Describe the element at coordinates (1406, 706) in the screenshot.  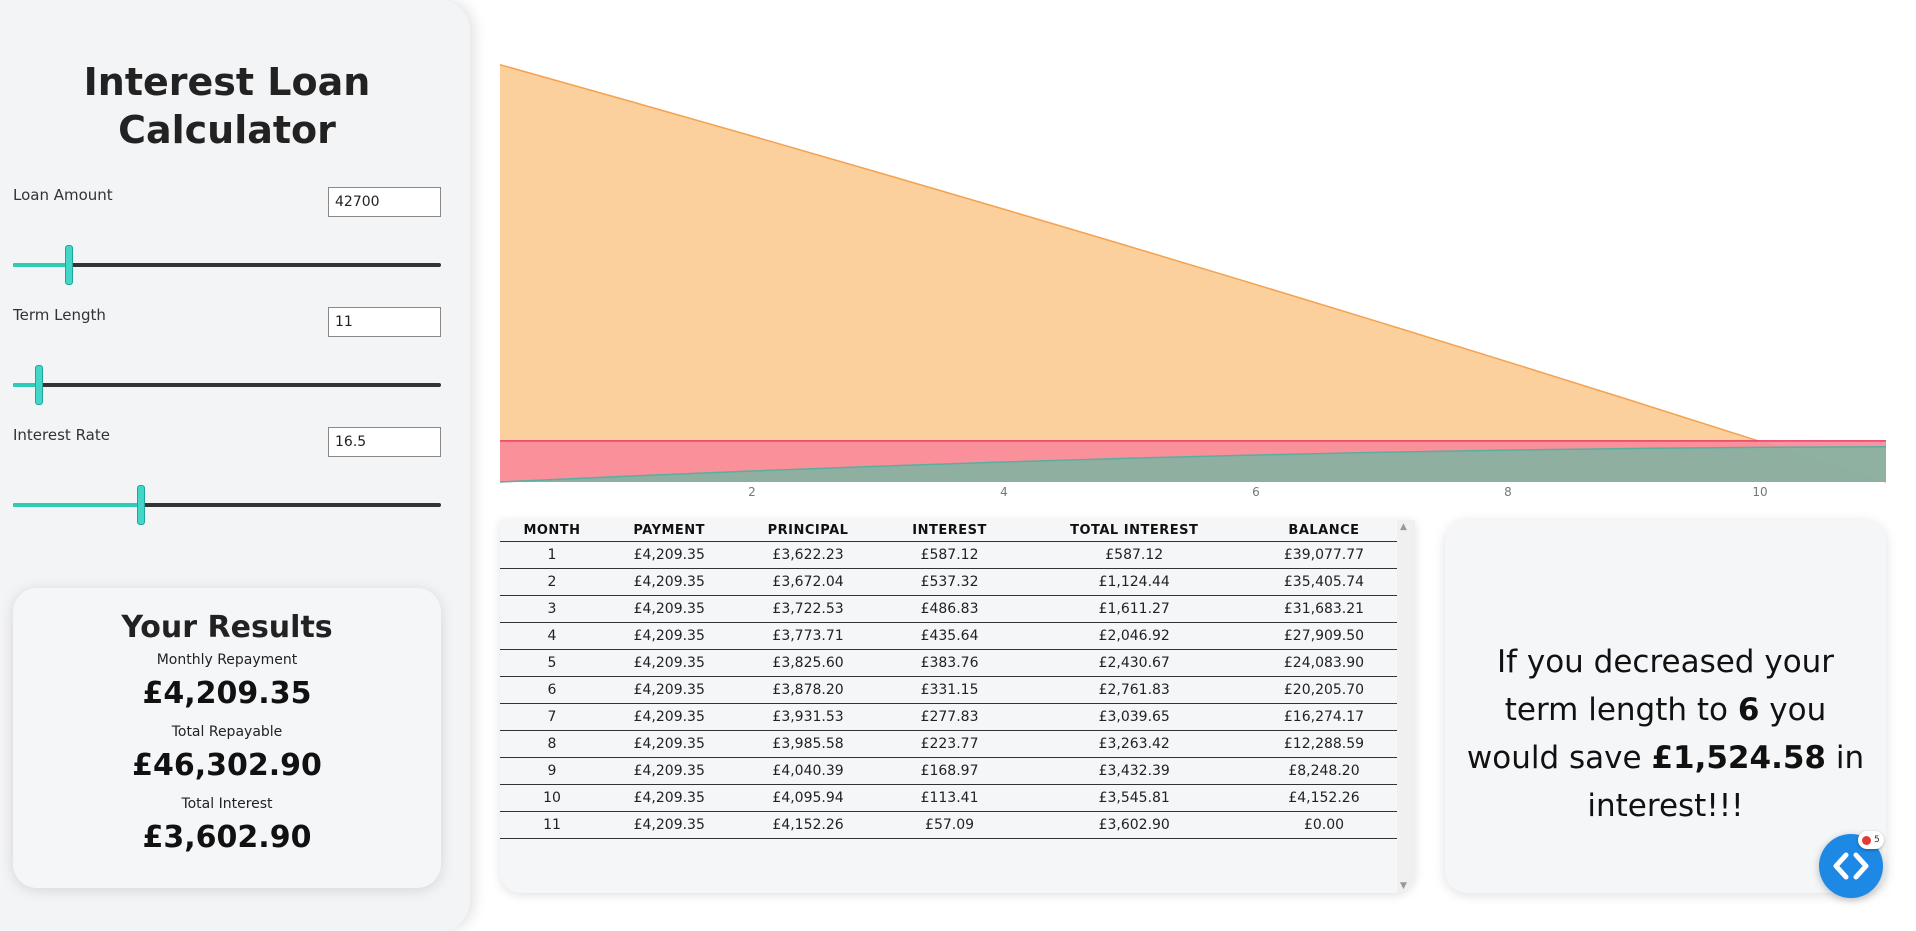
I see `table-scrollbar: ▲ ▼` at that location.